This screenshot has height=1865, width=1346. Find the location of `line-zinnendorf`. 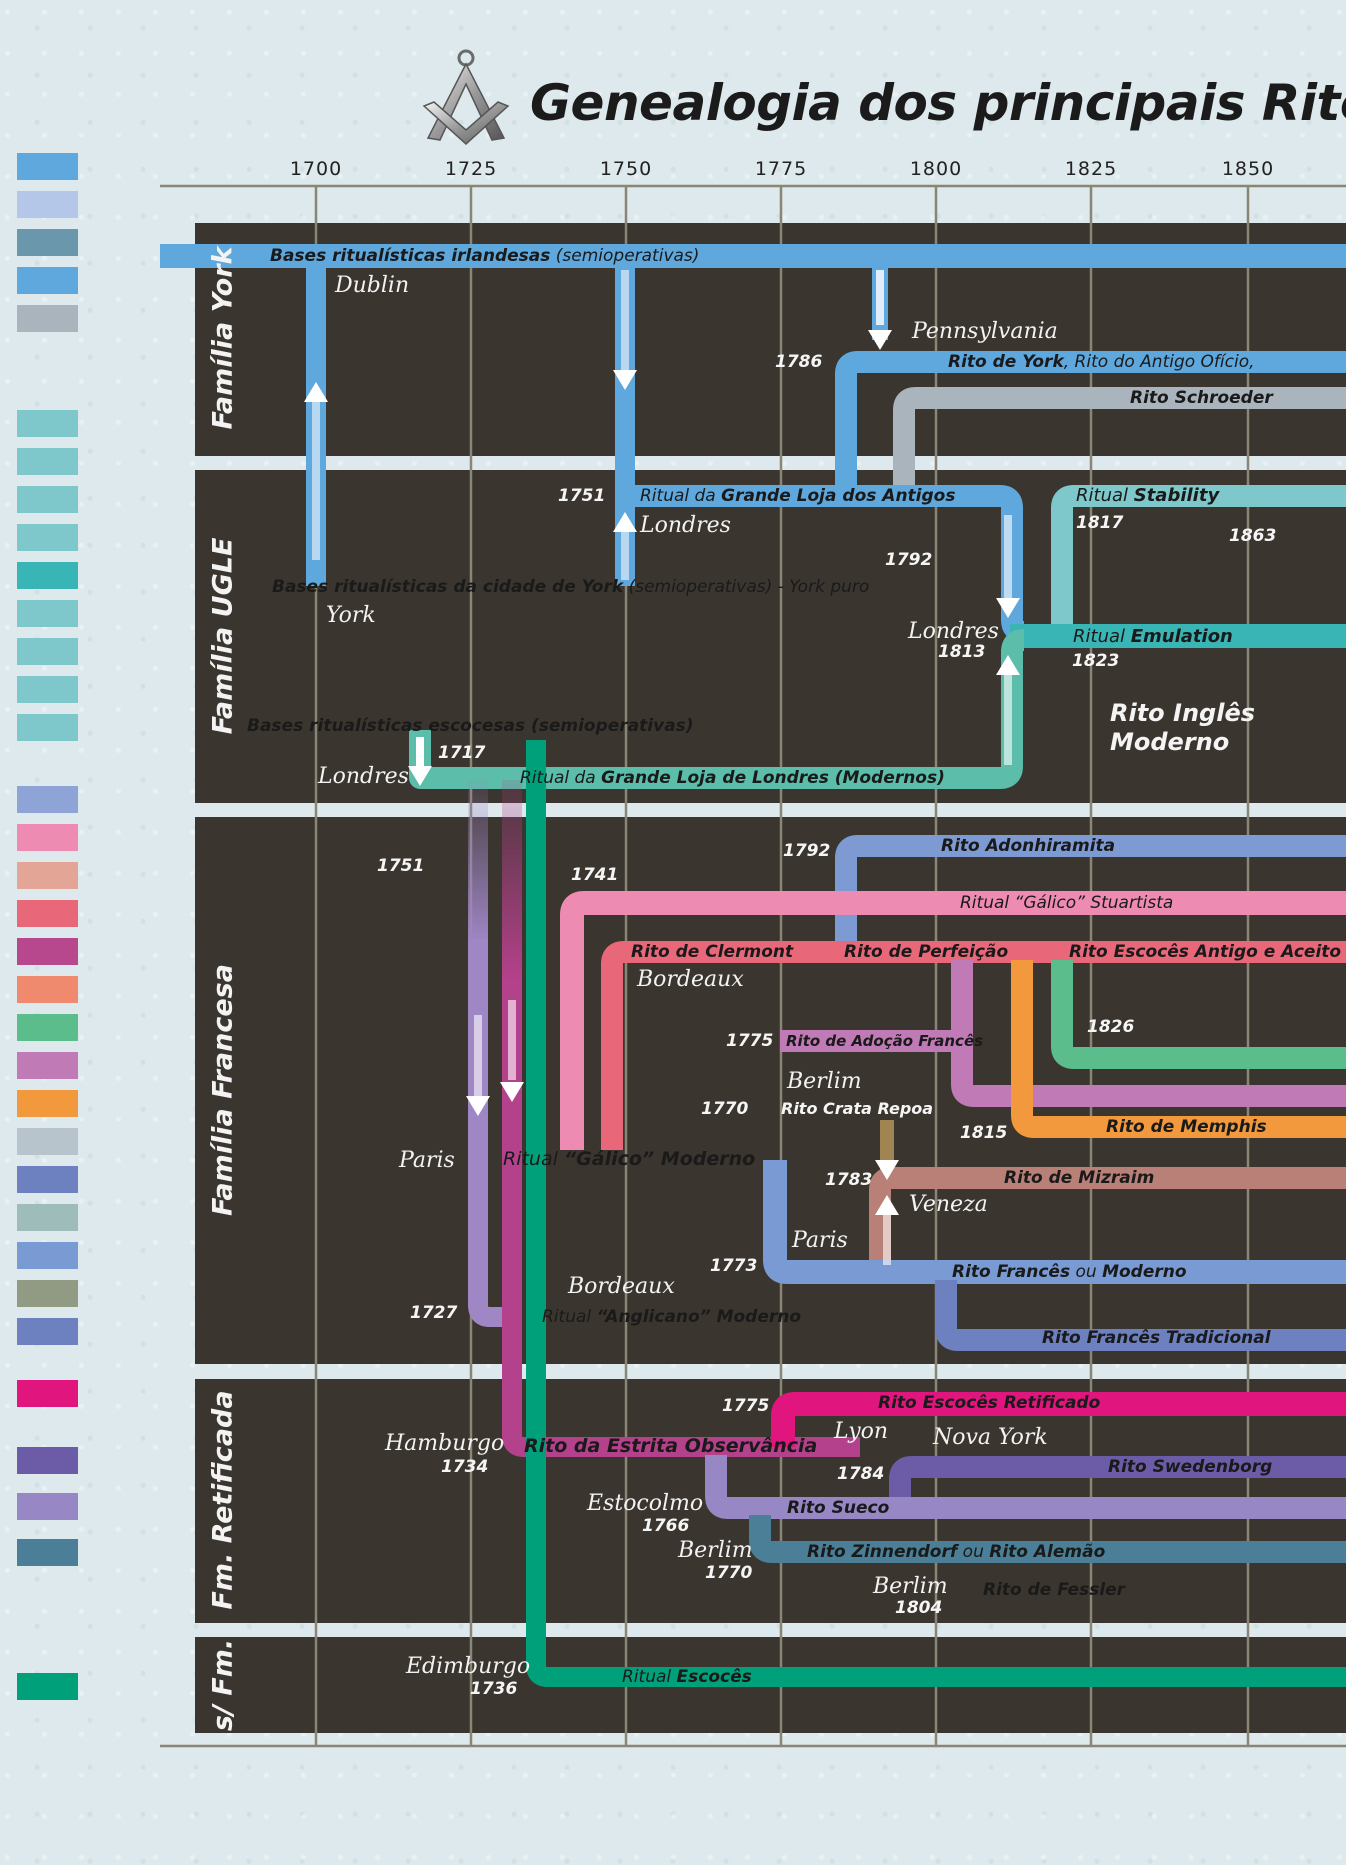

line-zinnendorf is located at coordinates (1047, 1539).